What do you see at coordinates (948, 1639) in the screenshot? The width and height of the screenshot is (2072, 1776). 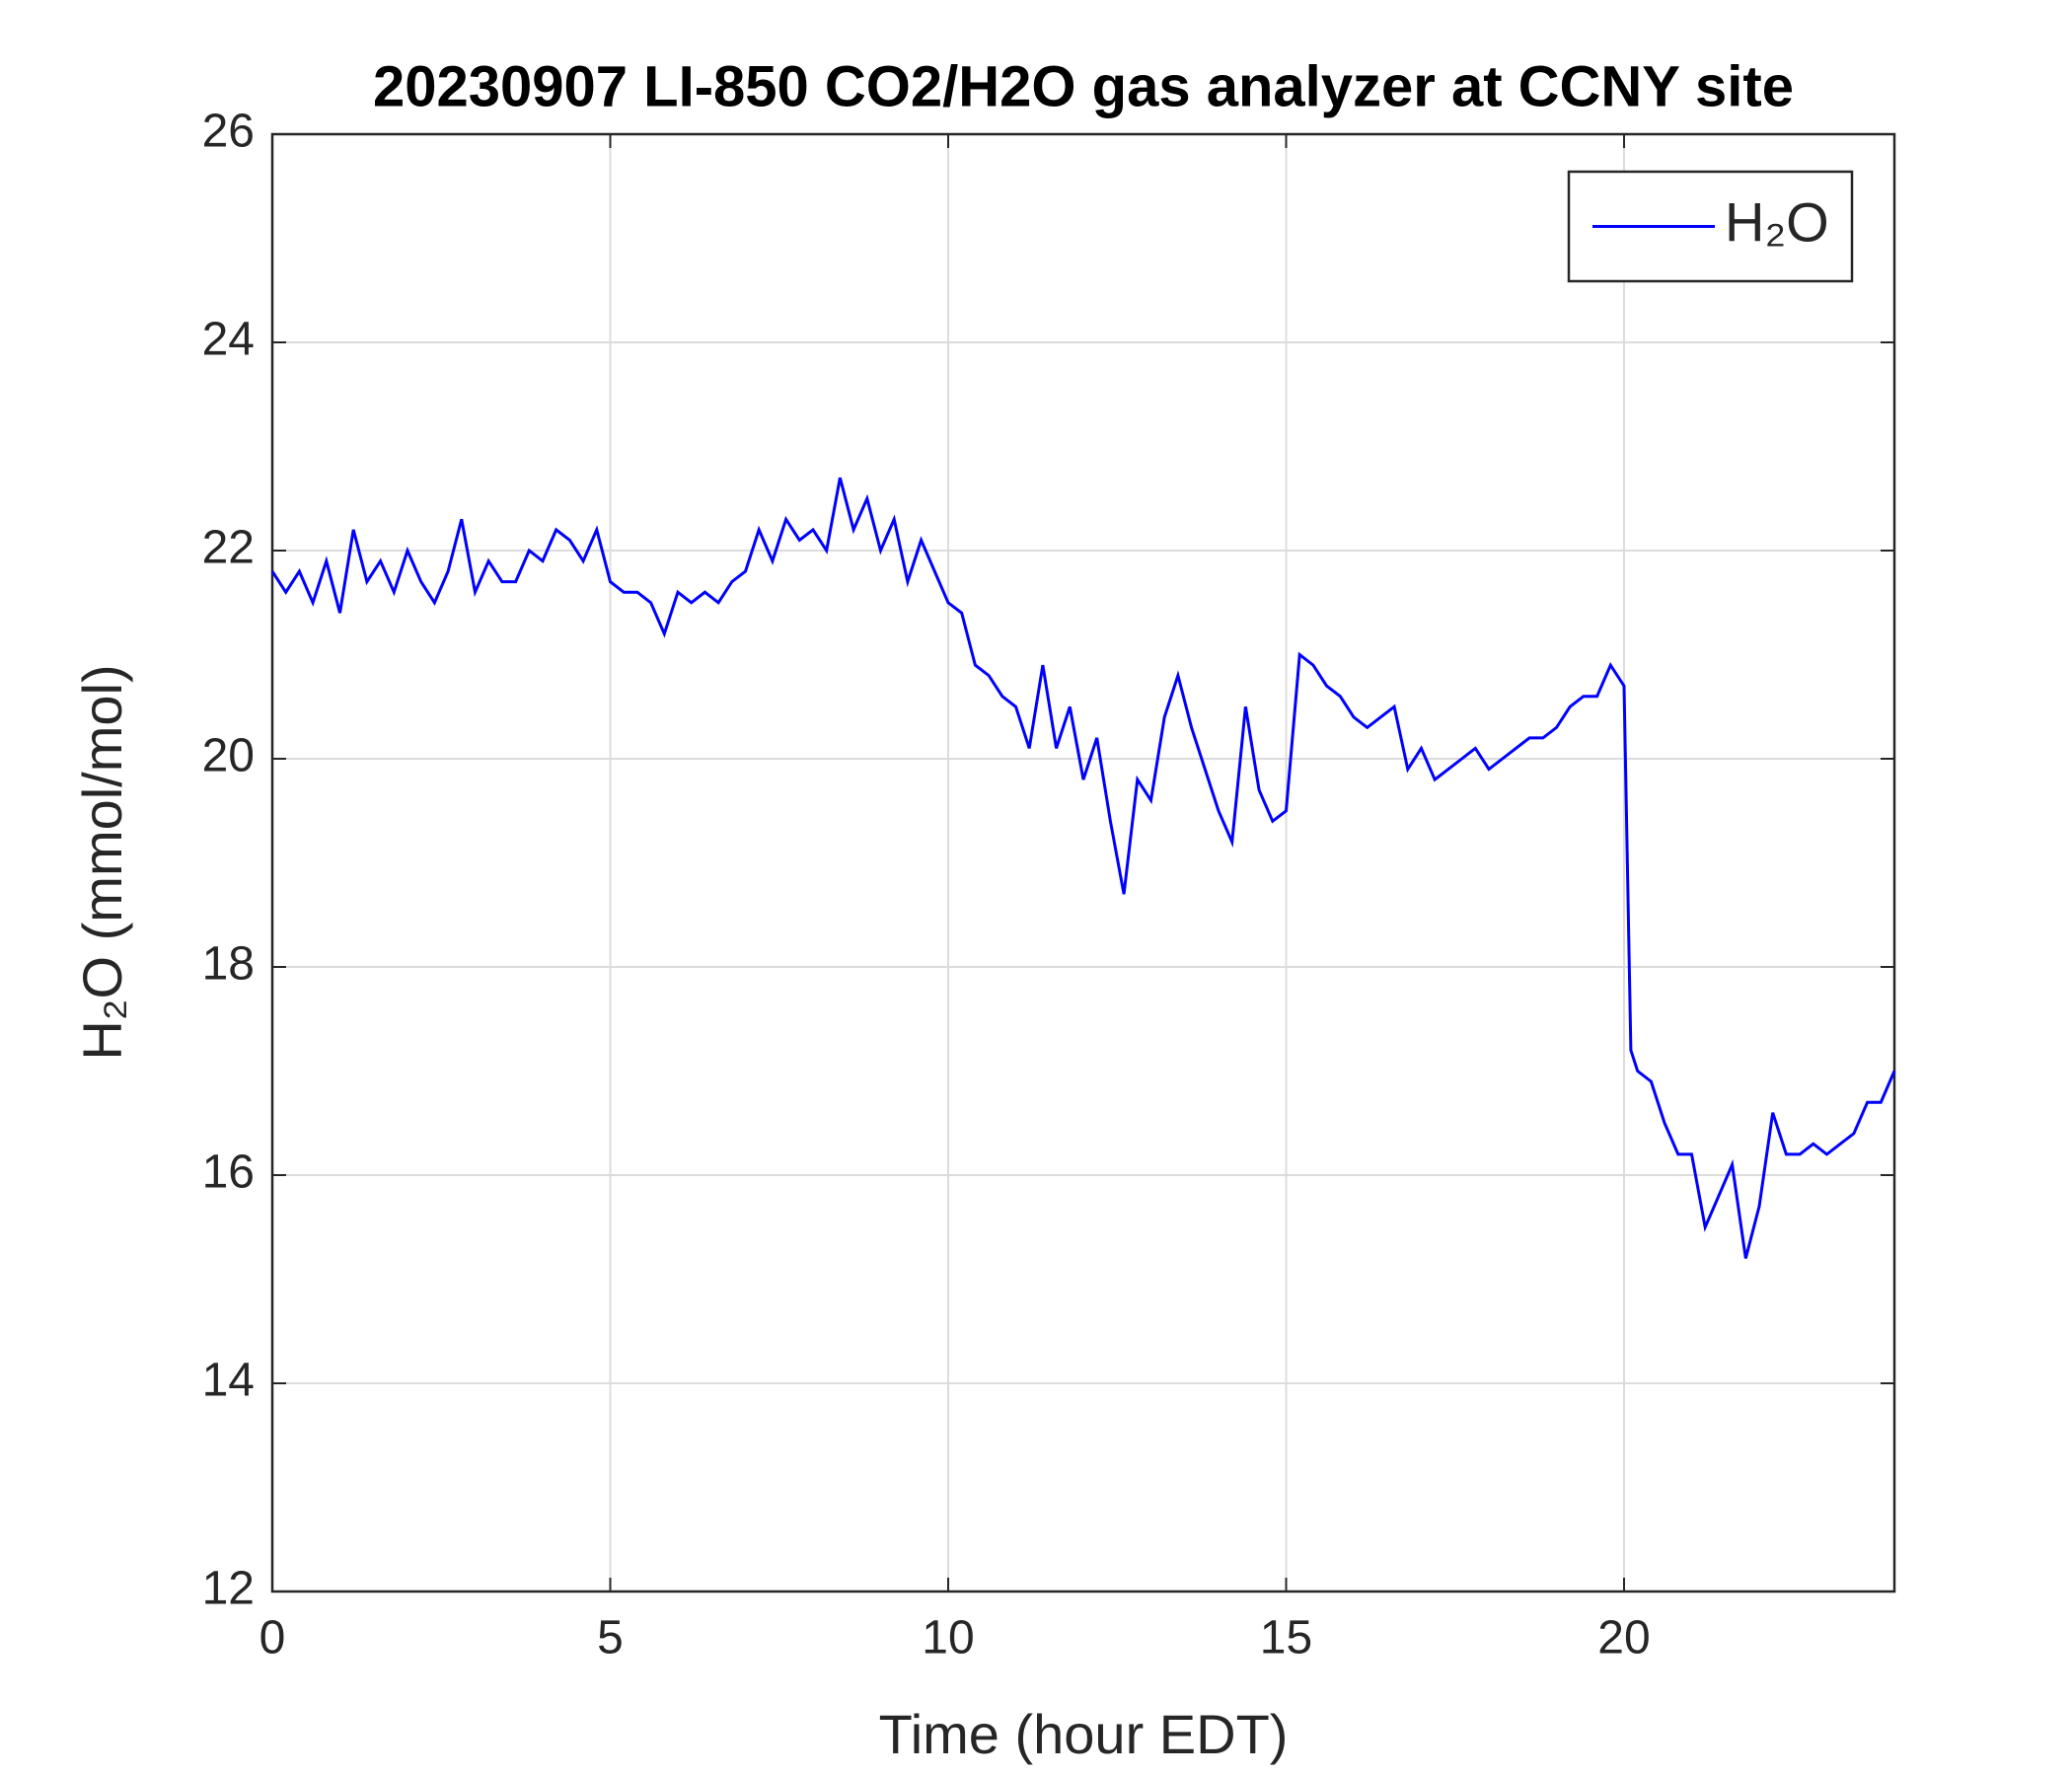 I see `x-tick-label: 10` at bounding box center [948, 1639].